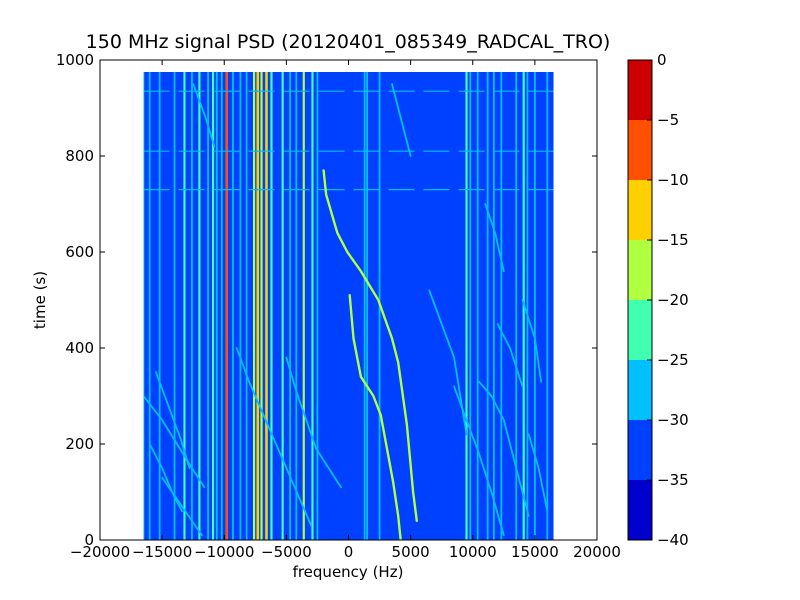  What do you see at coordinates (40, 300) in the screenshot?
I see `y-axis-label: time (s)` at bounding box center [40, 300].